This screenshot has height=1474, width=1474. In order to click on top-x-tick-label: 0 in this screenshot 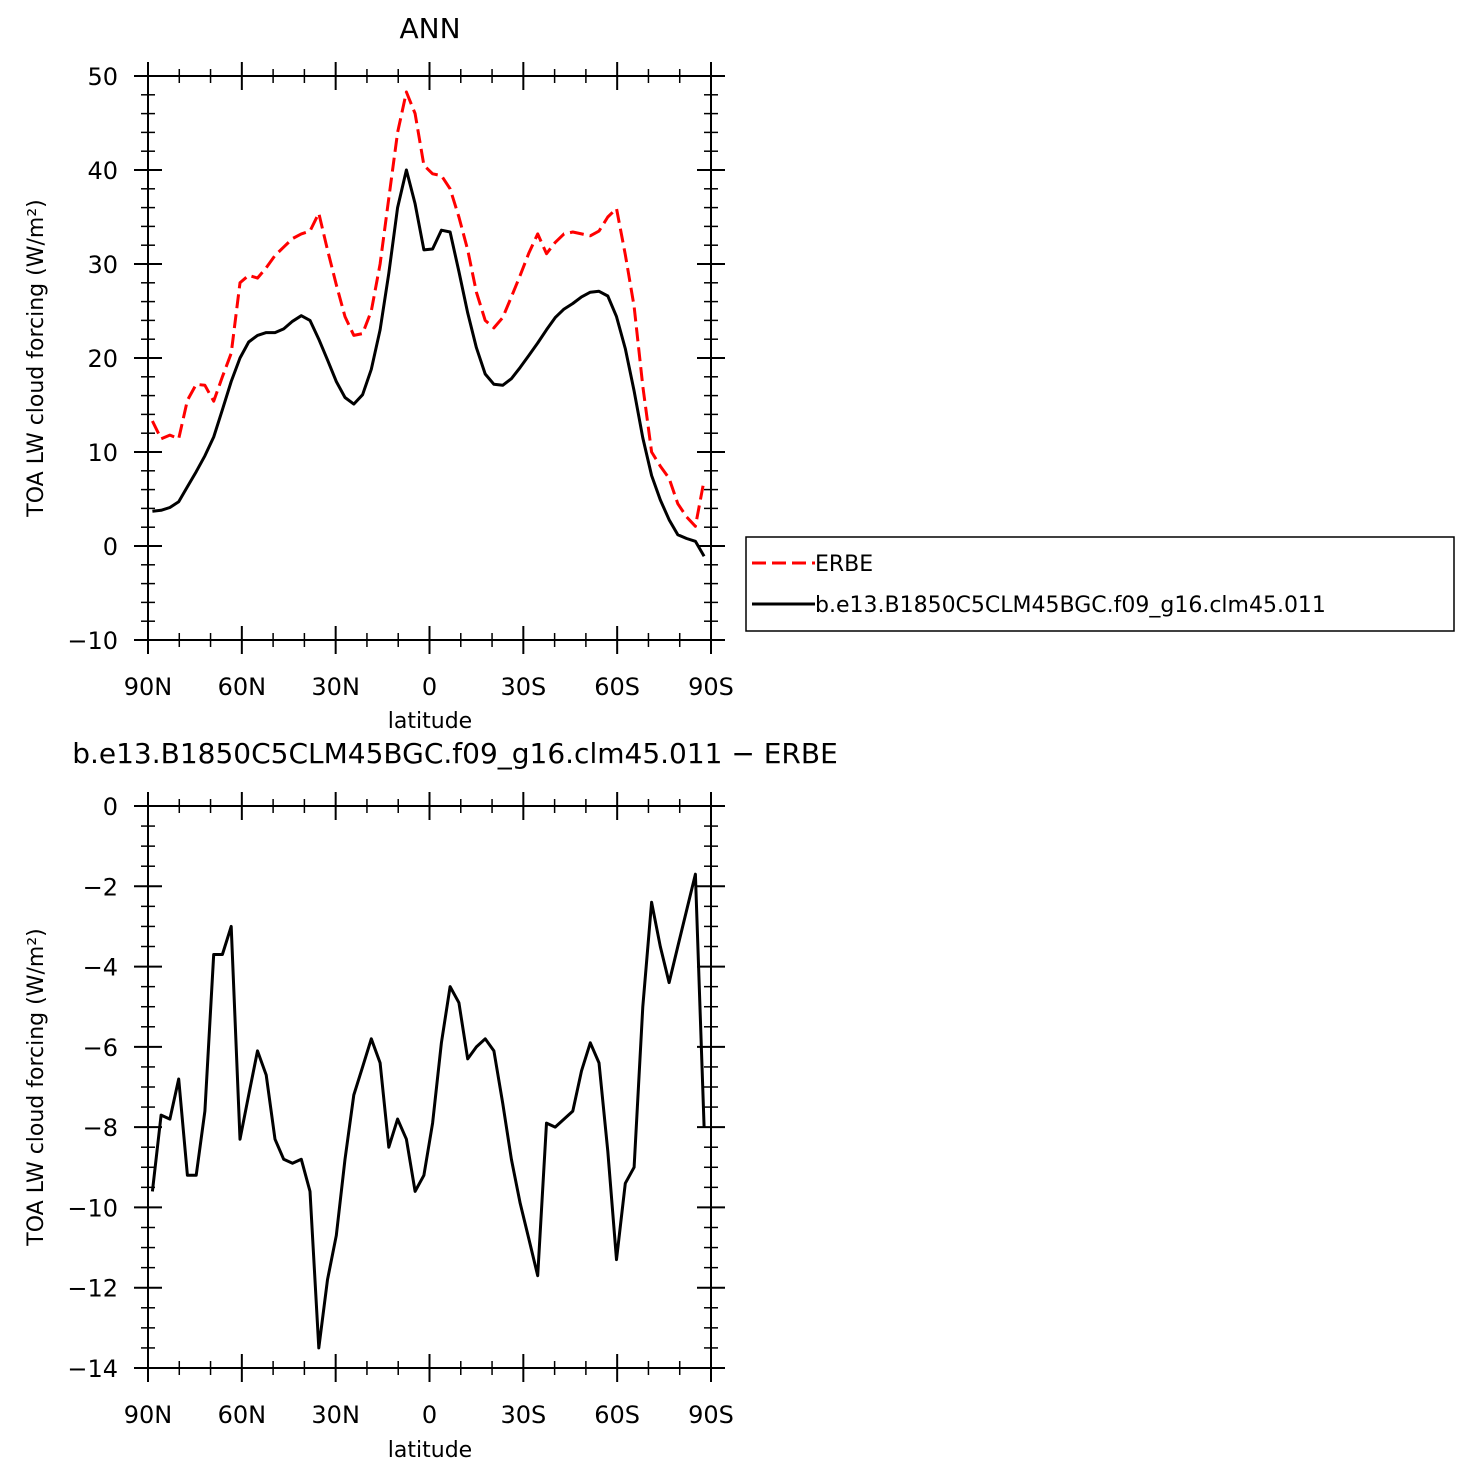, I will do `click(429, 687)`.